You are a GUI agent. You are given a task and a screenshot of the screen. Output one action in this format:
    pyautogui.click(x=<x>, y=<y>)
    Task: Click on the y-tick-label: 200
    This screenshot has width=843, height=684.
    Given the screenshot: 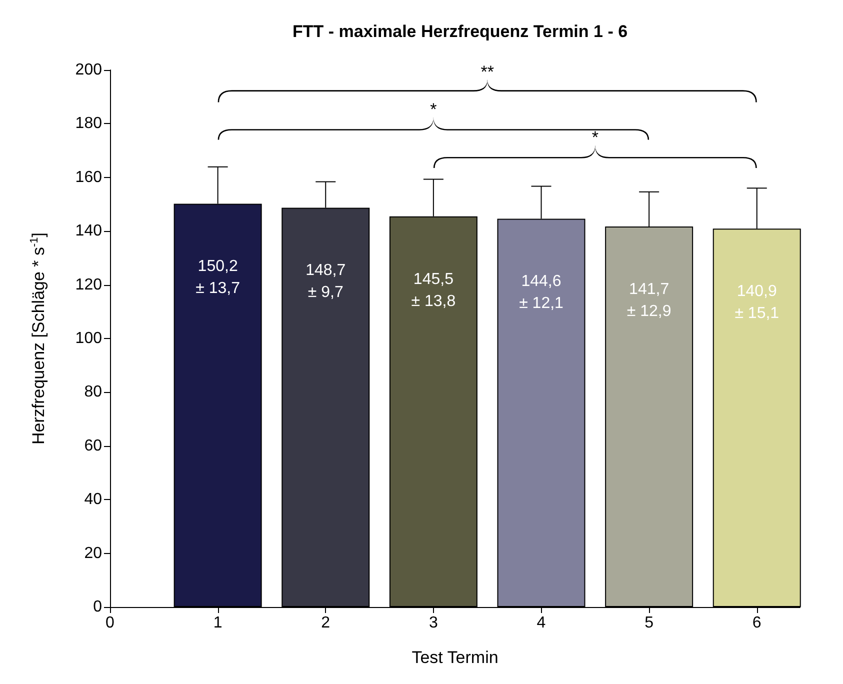 What is the action you would take?
    pyautogui.click(x=88, y=70)
    